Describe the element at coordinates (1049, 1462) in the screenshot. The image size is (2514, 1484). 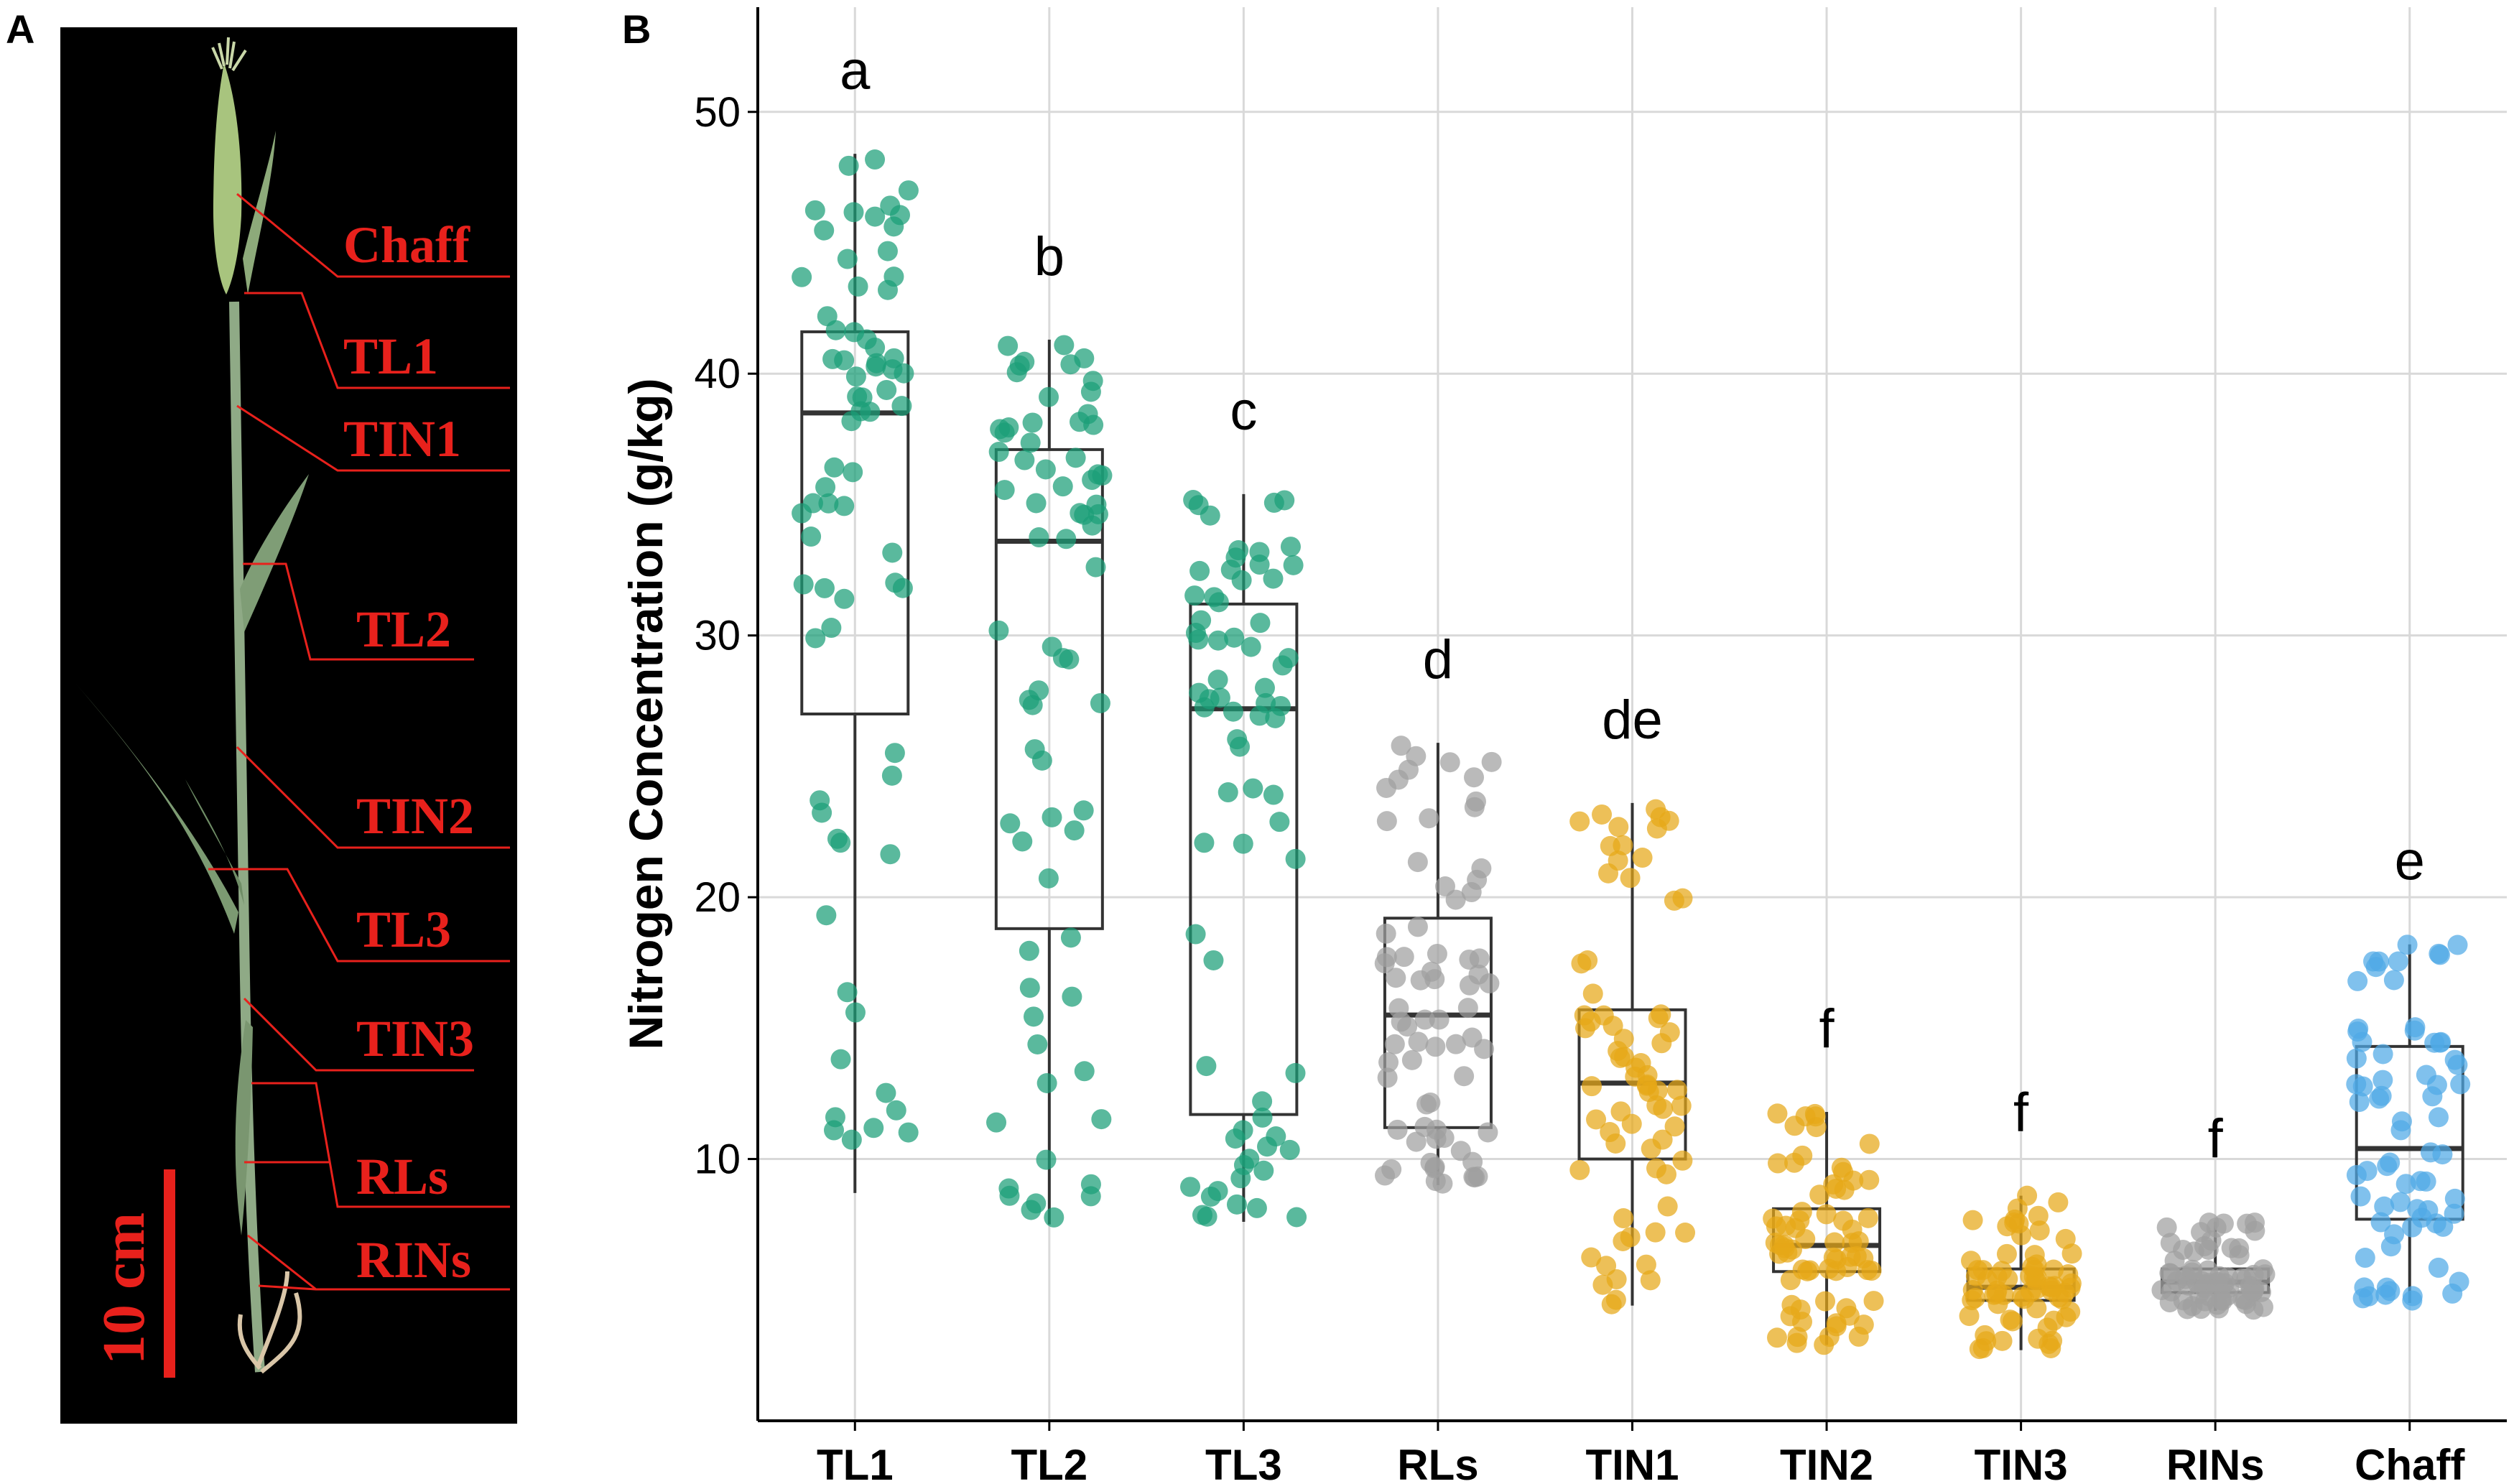
I see `x-tick-label: TL2` at that location.